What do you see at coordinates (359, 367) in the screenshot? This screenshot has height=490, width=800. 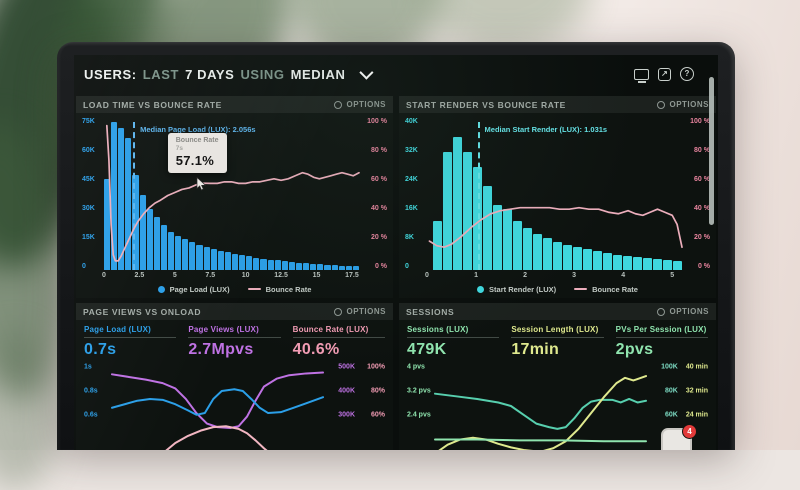 I see `mini-y-label-pair: 500K 100%` at bounding box center [359, 367].